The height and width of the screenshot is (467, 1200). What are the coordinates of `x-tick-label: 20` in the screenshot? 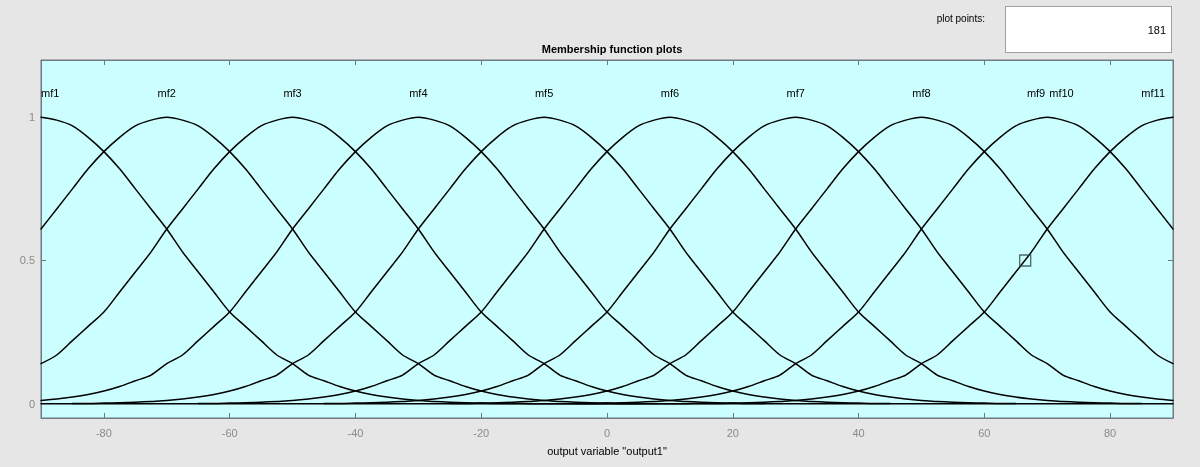 It's located at (732, 432).